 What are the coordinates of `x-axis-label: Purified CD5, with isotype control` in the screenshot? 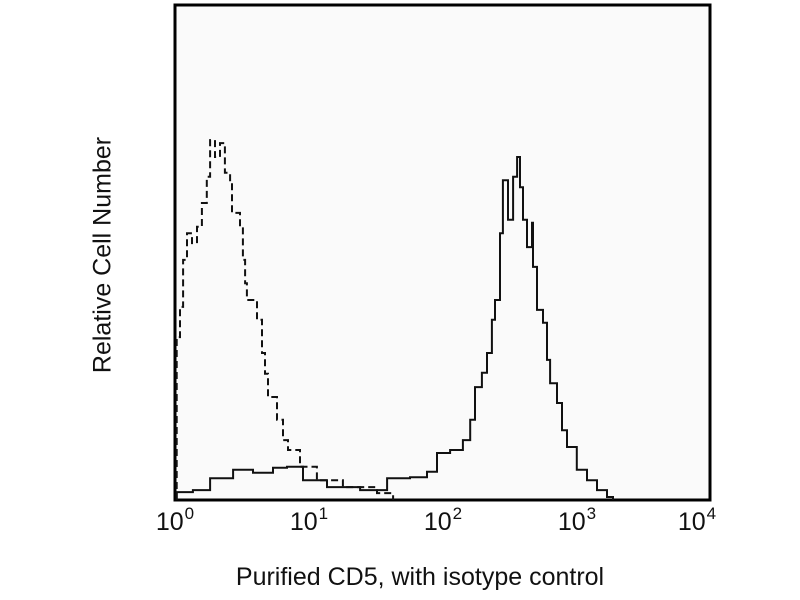 It's located at (420, 577).